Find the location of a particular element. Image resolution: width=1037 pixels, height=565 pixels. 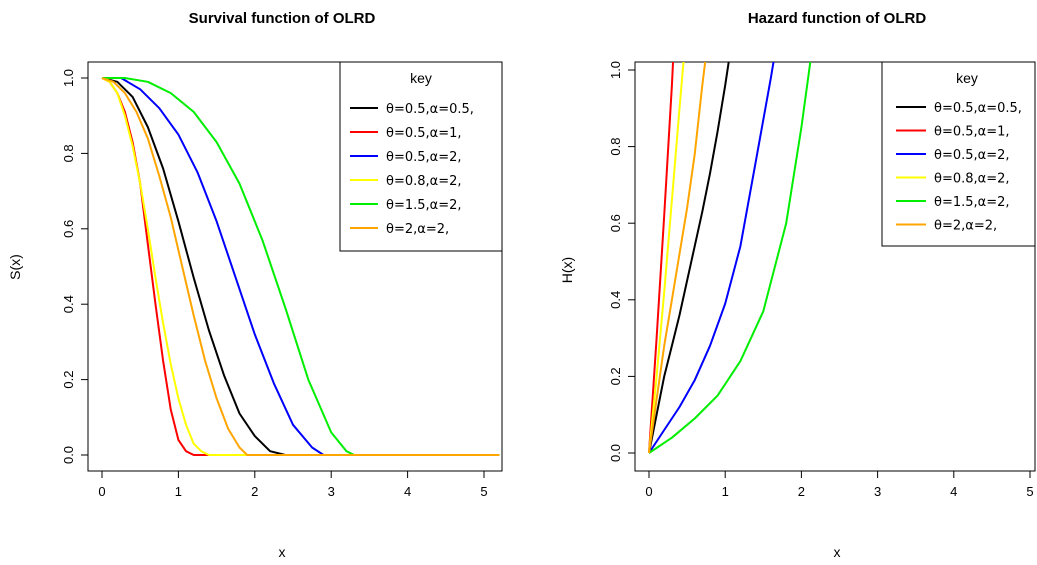

plot-title: Hazard function of OLRD is located at coordinates (837, 18).